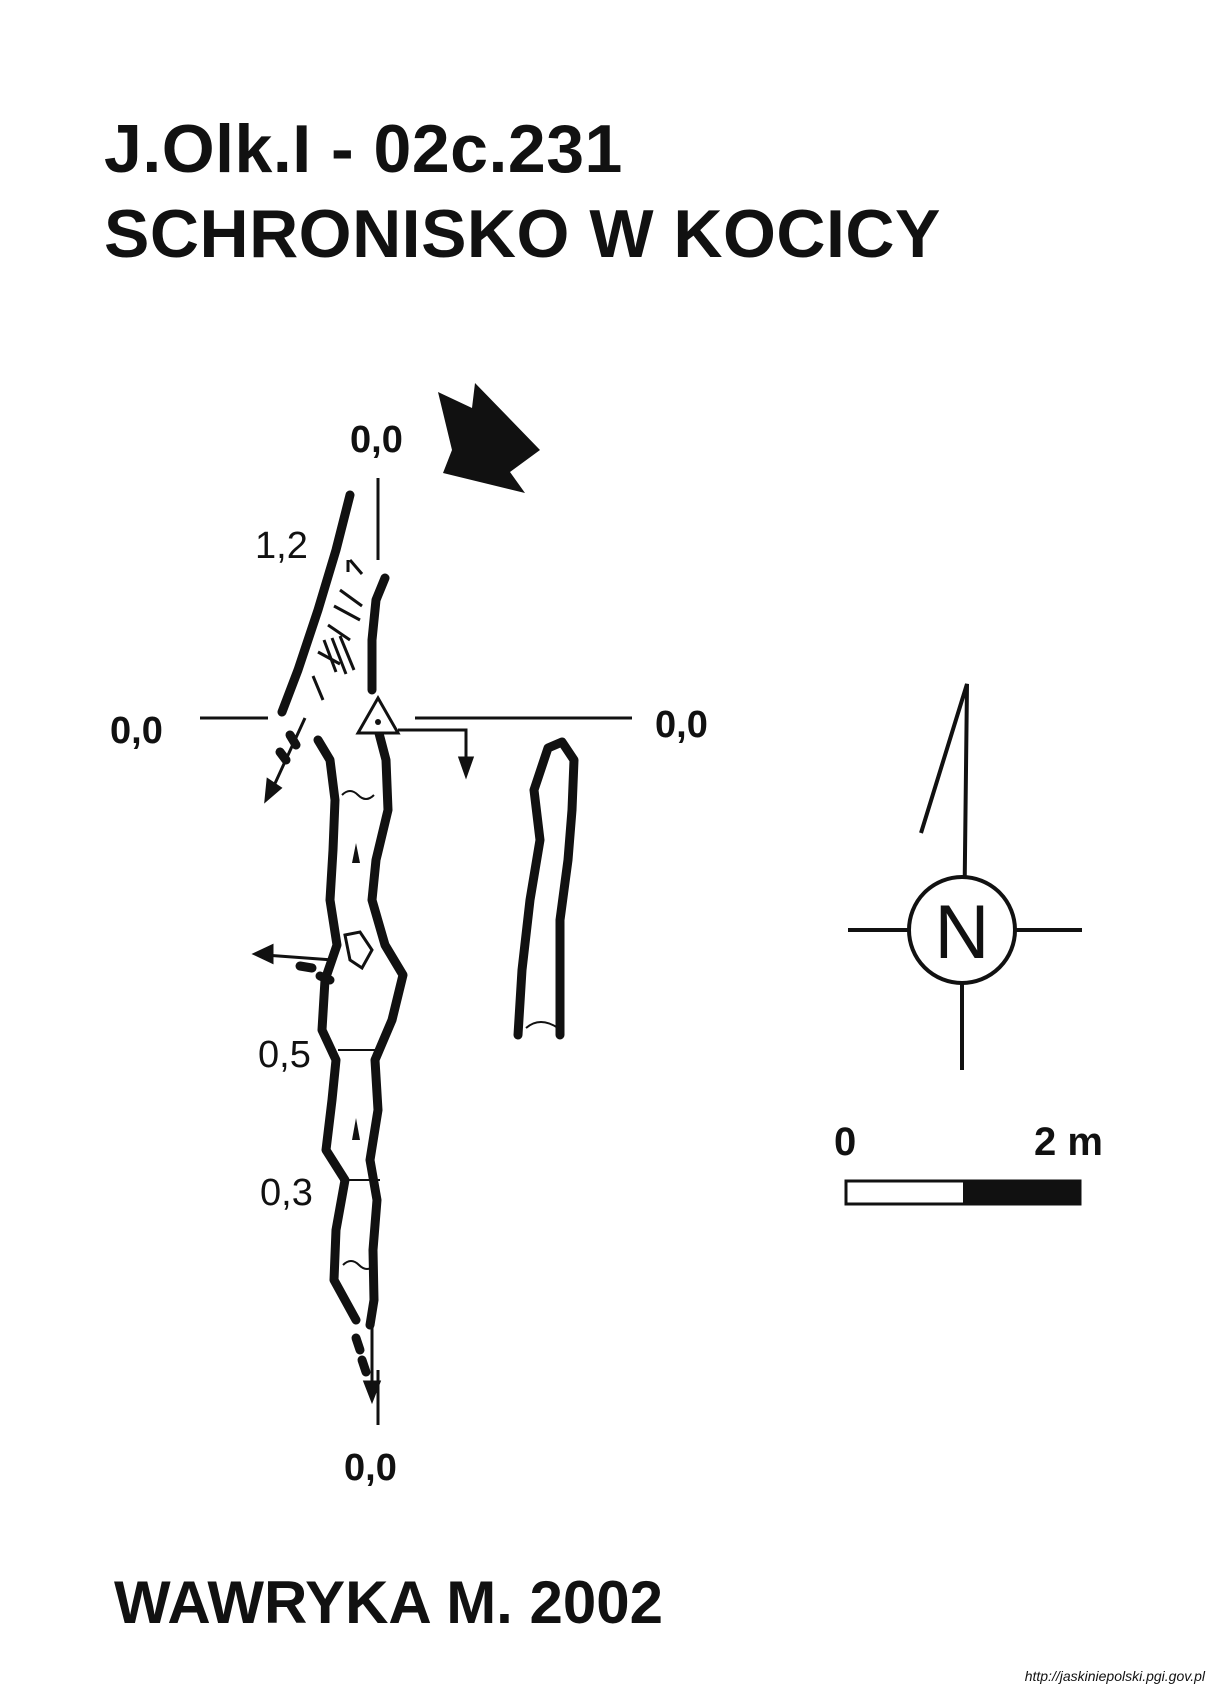 The width and height of the screenshot is (1219, 1694). I want to click on compass-north-letter: N, so click(962, 932).